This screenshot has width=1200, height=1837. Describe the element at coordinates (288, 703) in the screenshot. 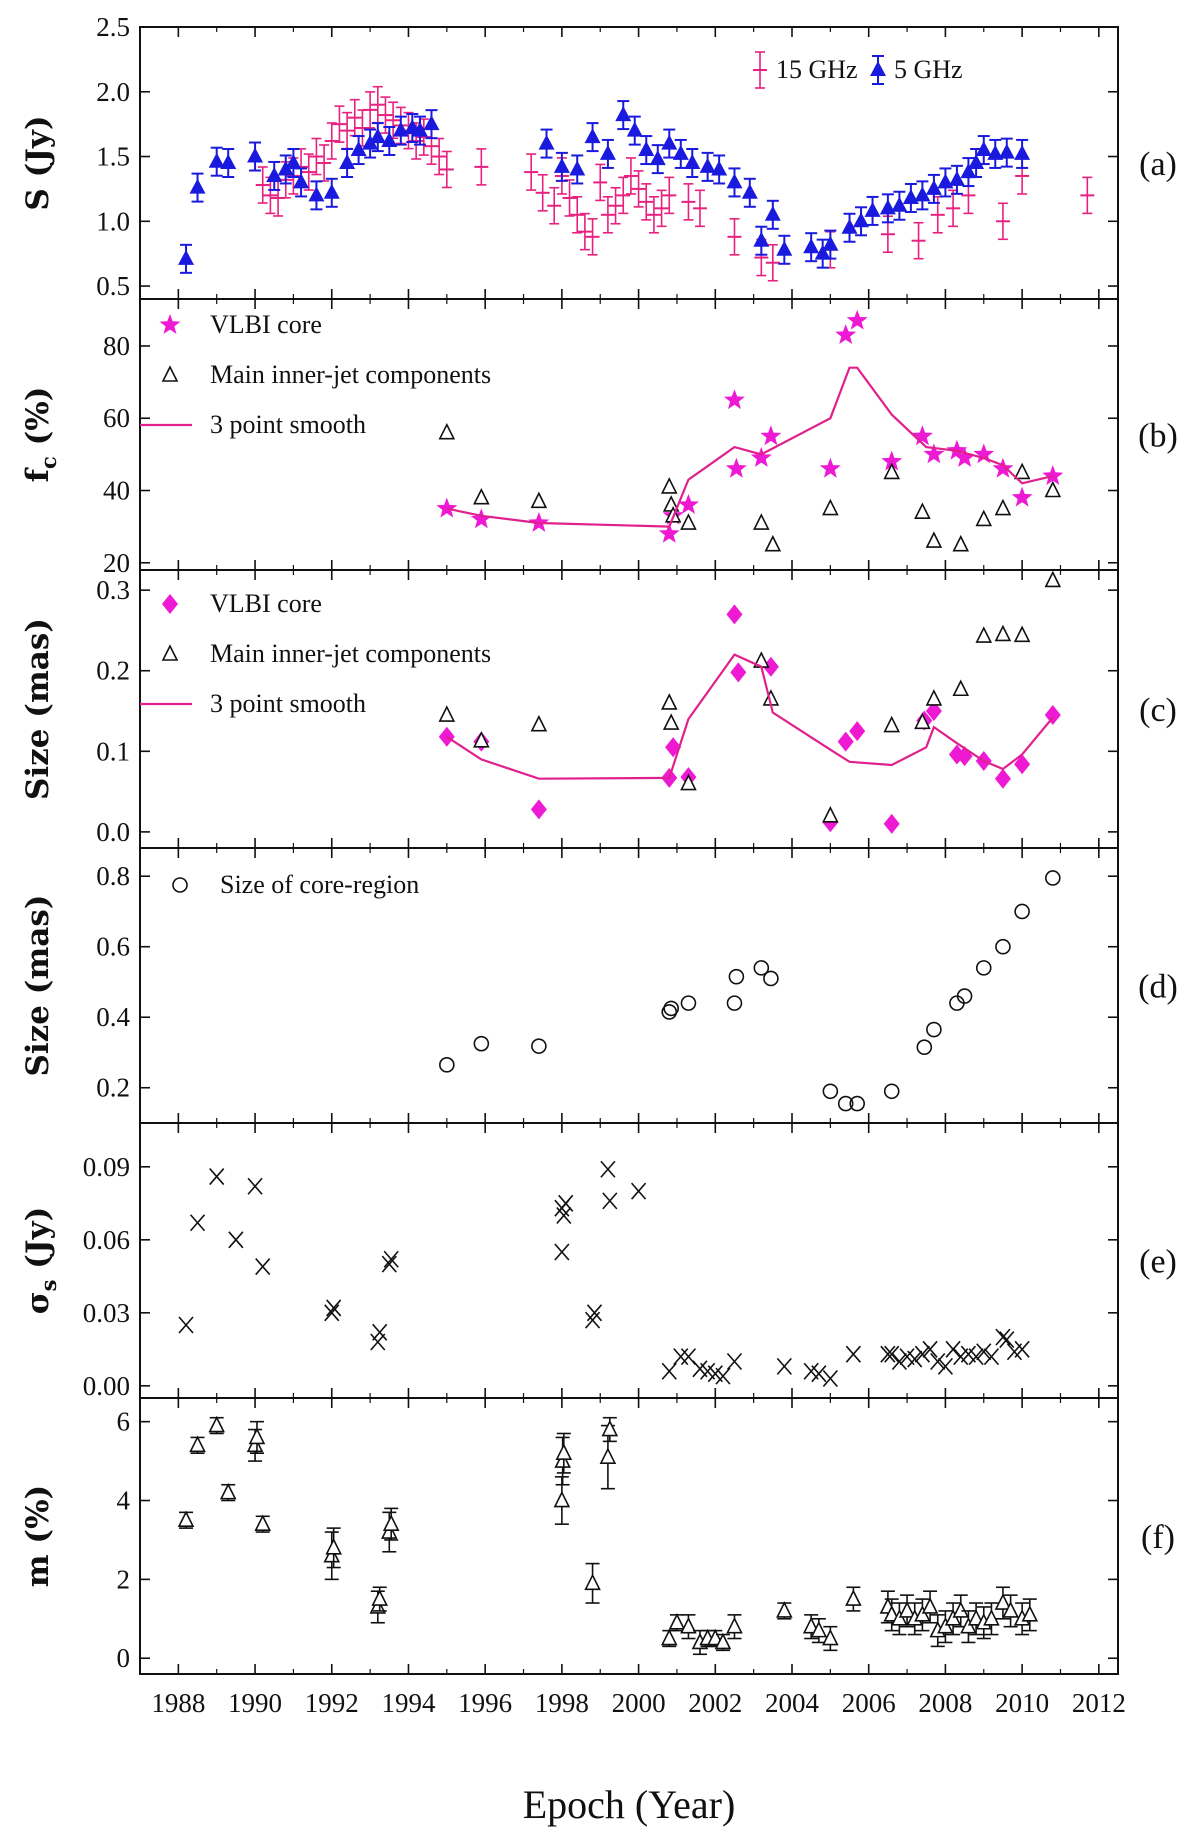

I see `legend-label: 3 point smooth` at that location.